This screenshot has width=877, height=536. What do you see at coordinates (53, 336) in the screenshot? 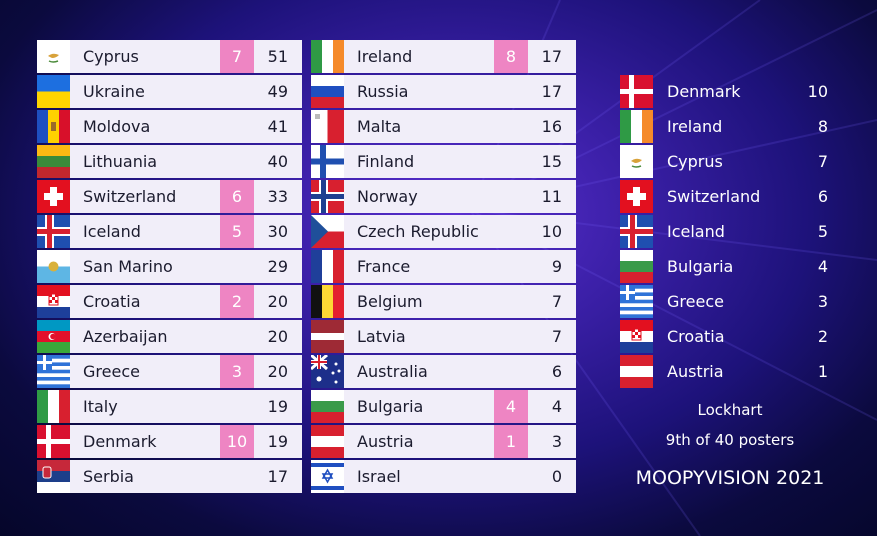
I see `azerbaijan-flag-icon` at bounding box center [53, 336].